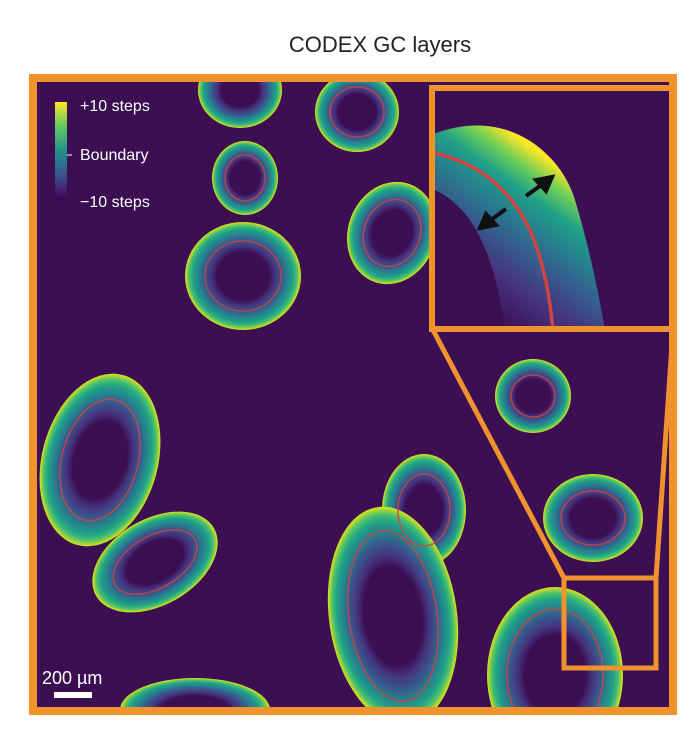 This screenshot has height=740, width=689. What do you see at coordinates (72, 678) in the screenshot?
I see `scale-bar-label: 200 µm` at bounding box center [72, 678].